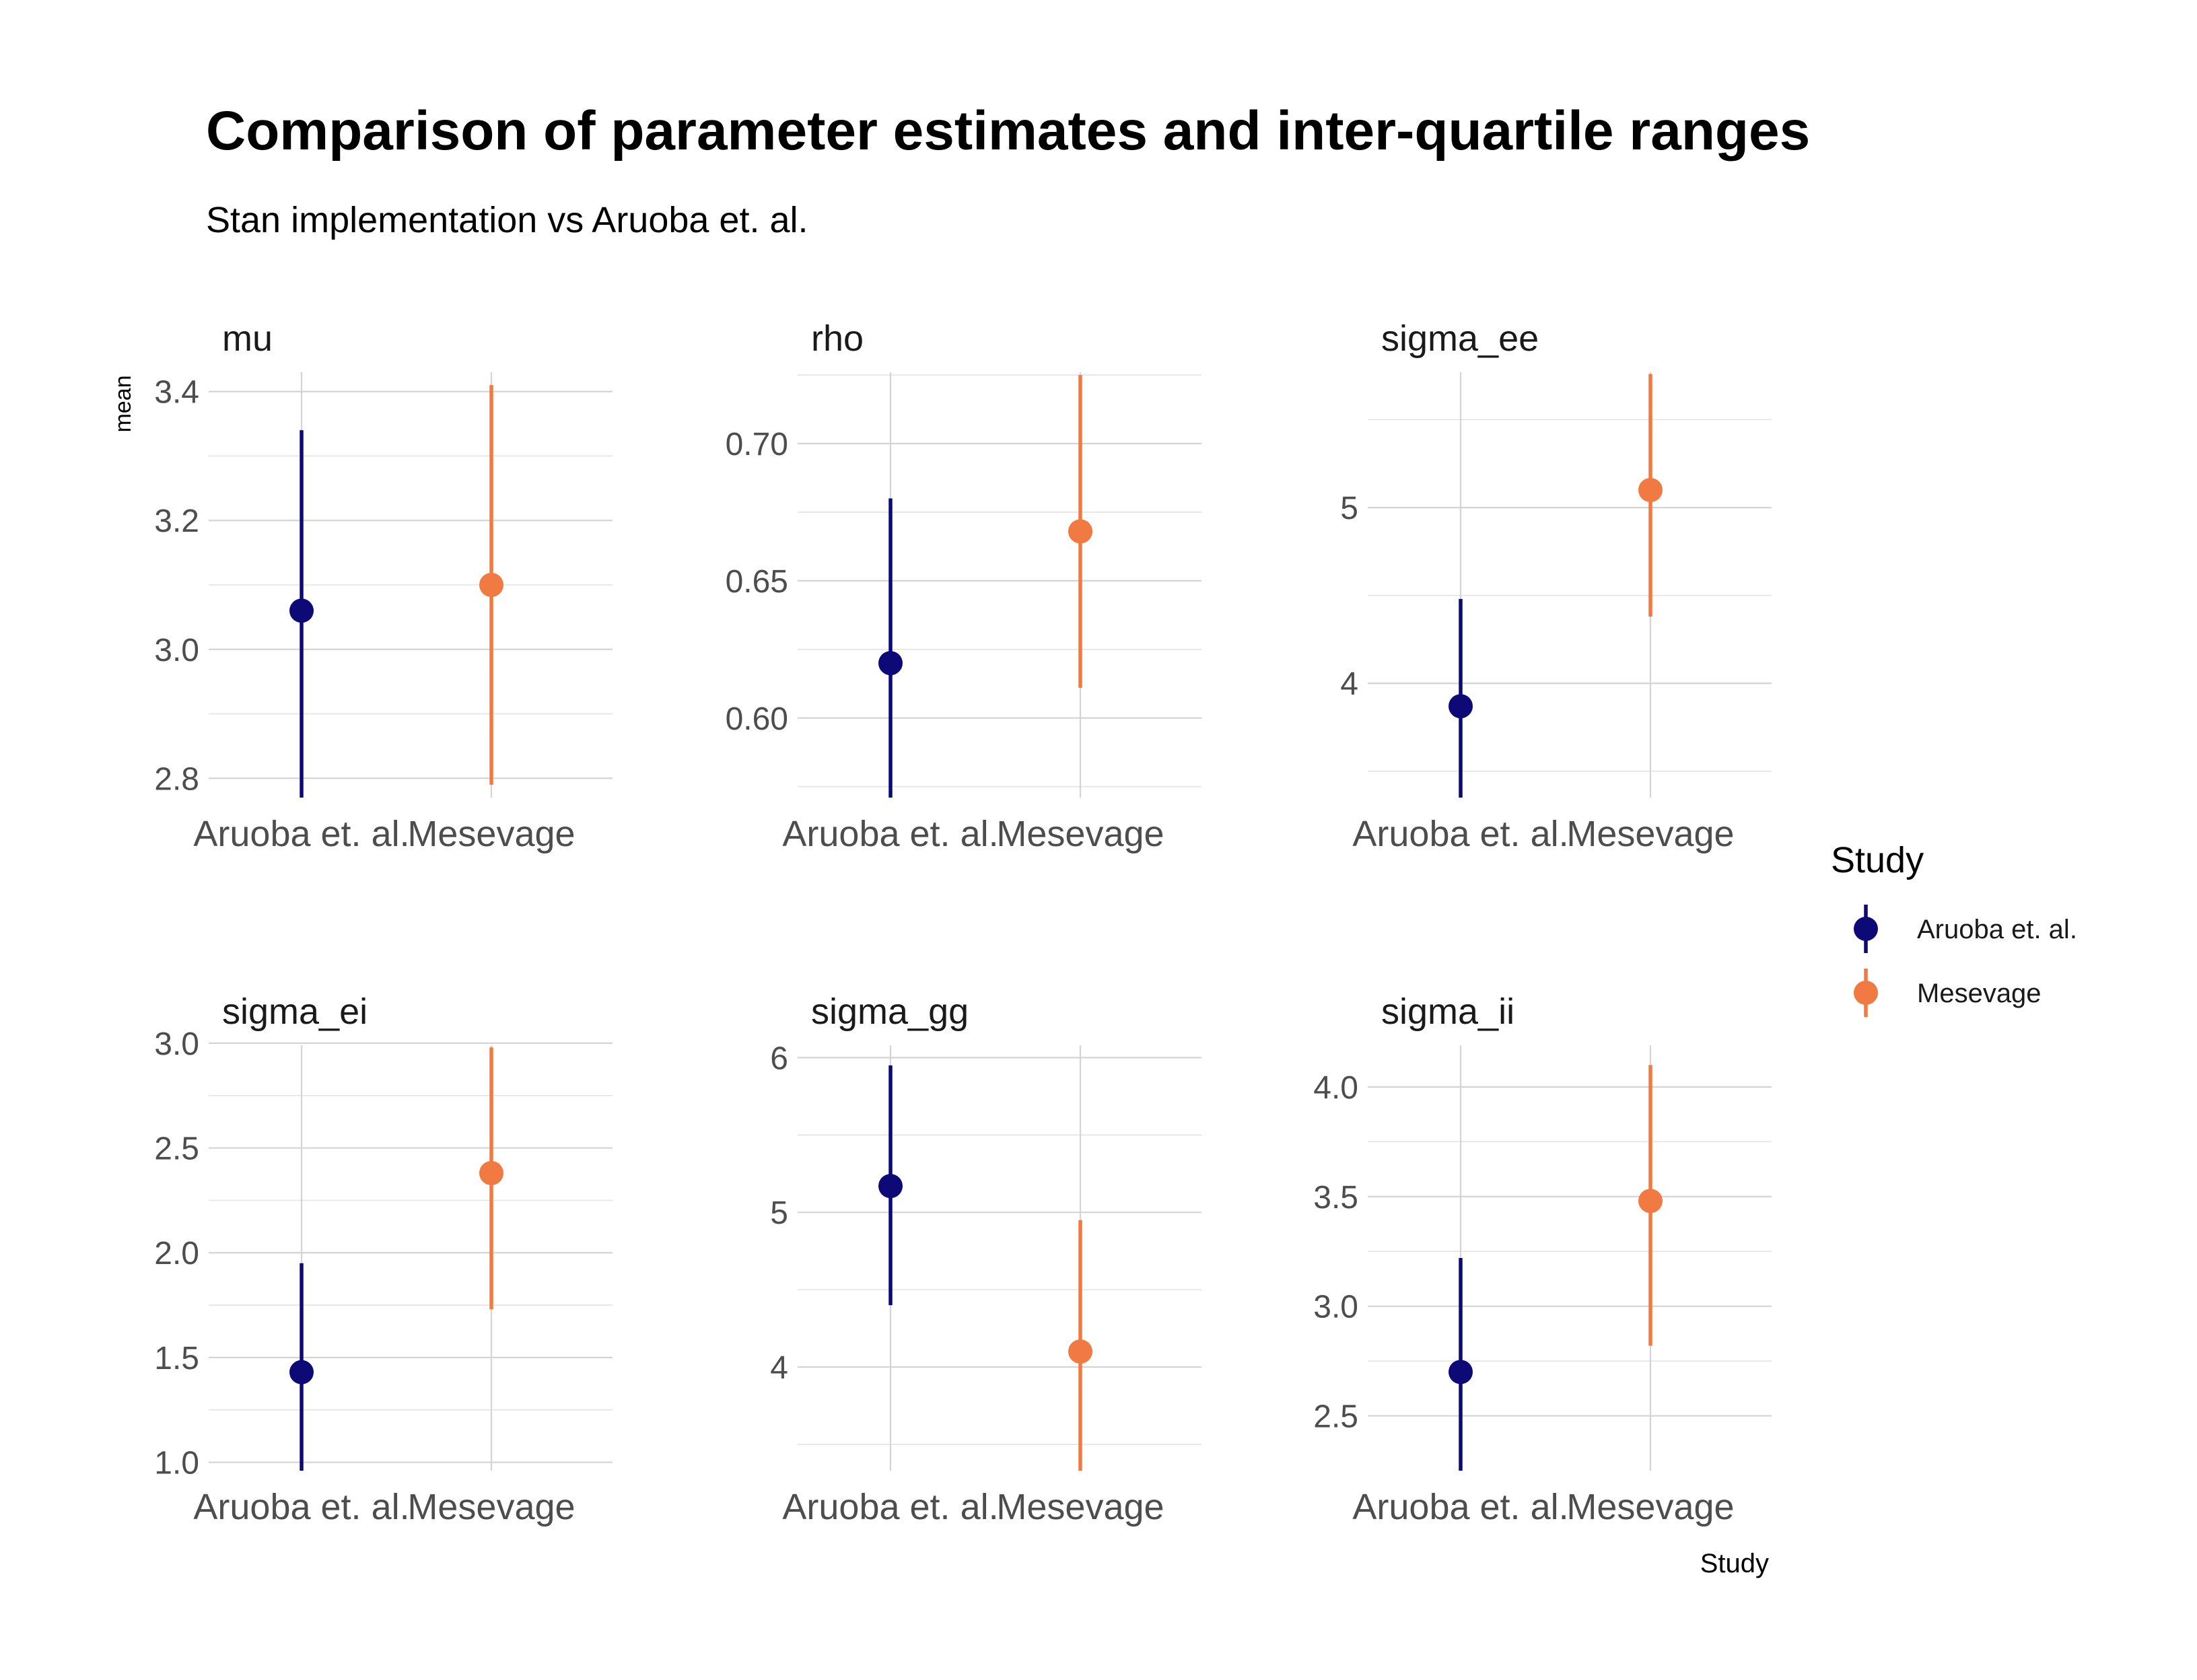  Describe the element at coordinates (757, 719) in the screenshot. I see `y-tick-label: 0.60` at that location.